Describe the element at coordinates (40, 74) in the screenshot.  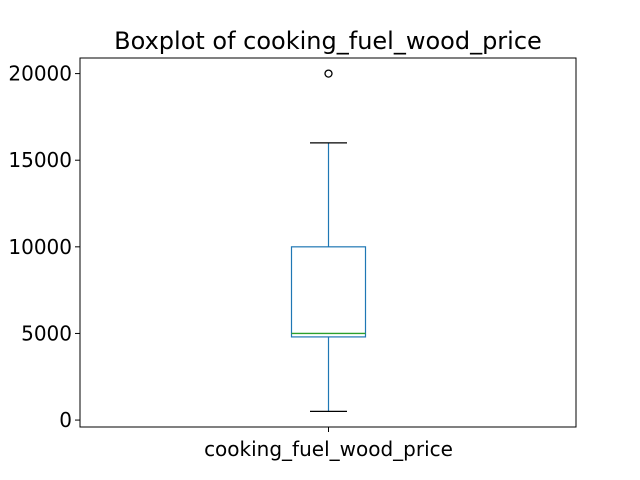
I see `y-tick-label: 20000` at that location.